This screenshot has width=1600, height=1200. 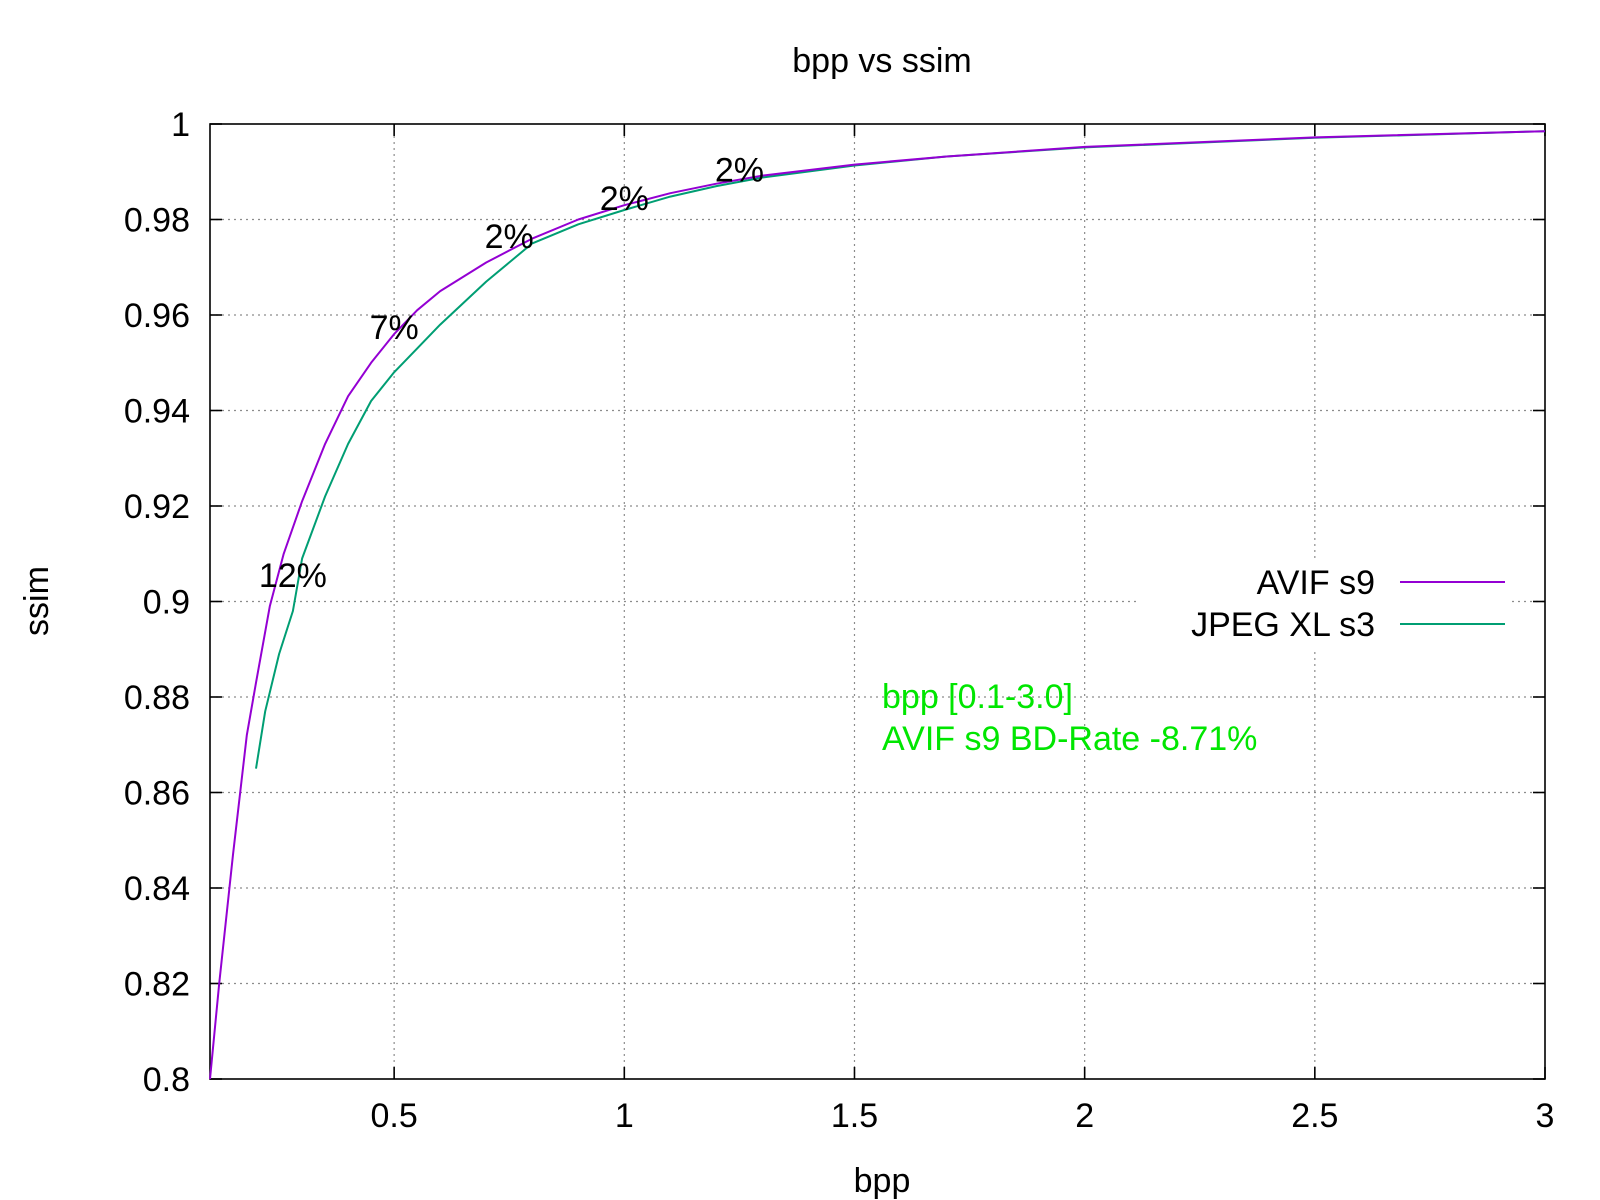 I want to click on y-tick-label: 0.92, so click(x=157, y=507).